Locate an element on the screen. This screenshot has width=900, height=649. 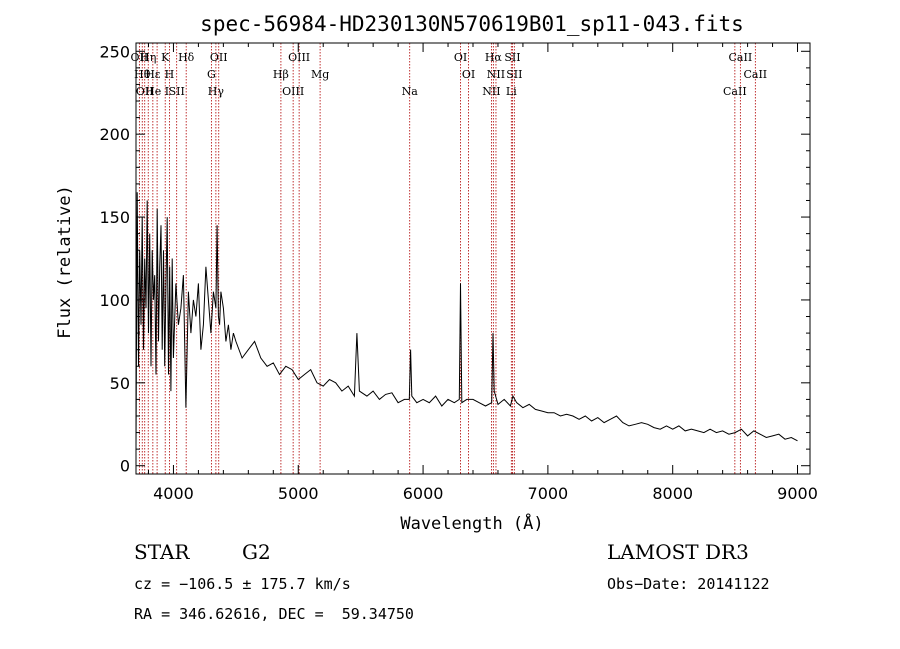
x-axis-label: Wavelength (Å) is located at coordinates (471, 523).